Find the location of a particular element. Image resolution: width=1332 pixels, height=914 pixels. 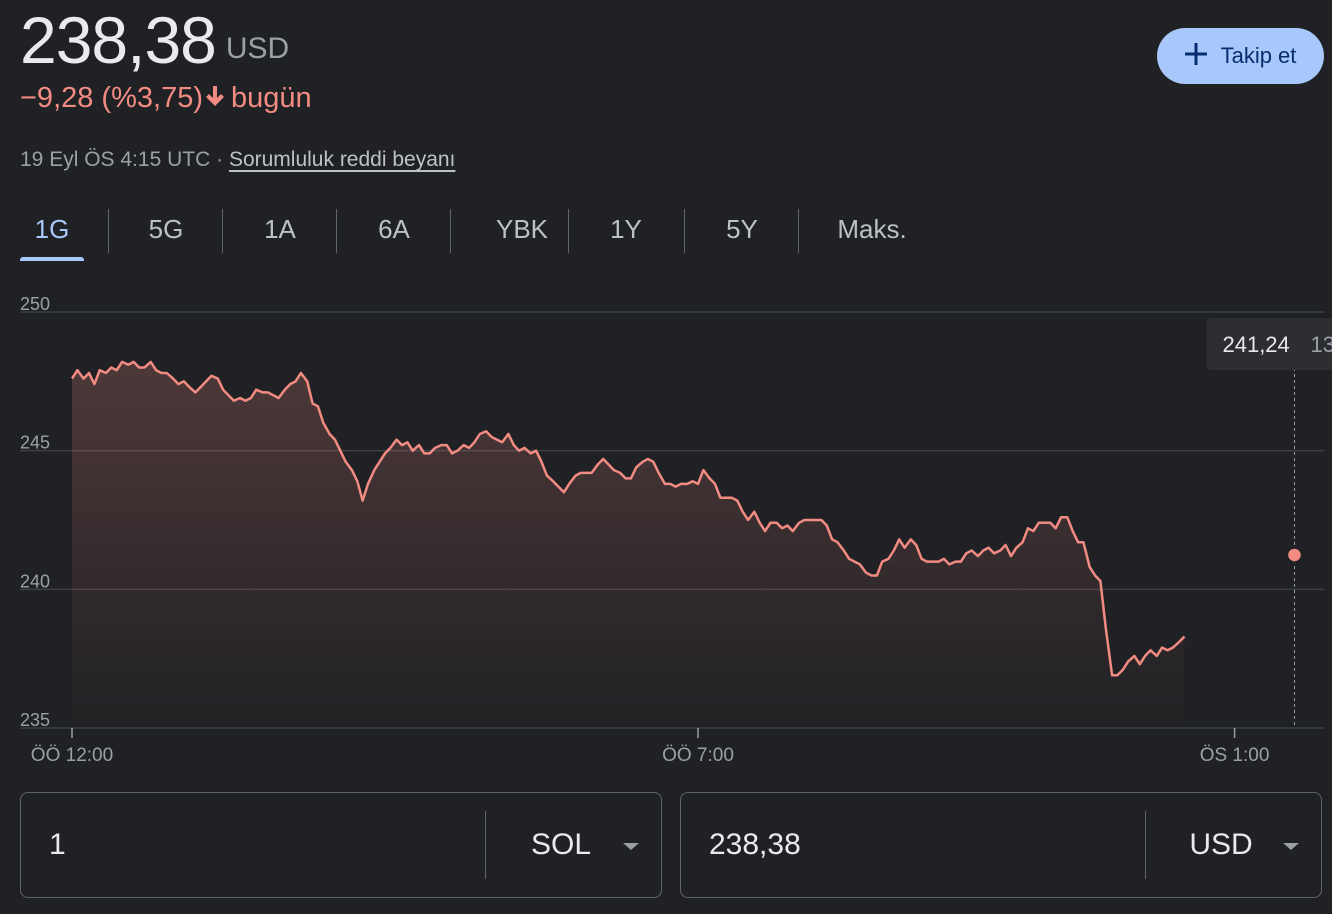

arrow-down-icon is located at coordinates (215, 98).